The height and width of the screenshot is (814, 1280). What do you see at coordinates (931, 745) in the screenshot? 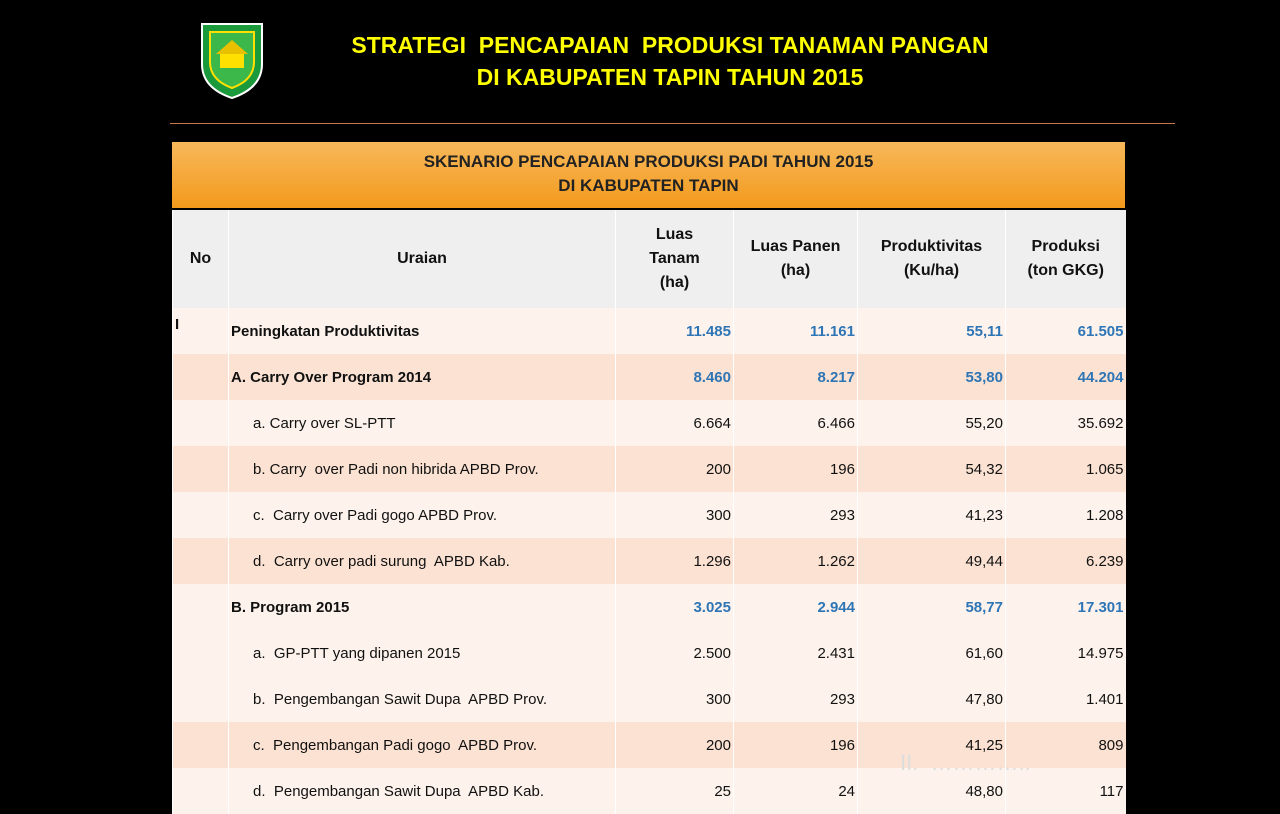
I see `row-value: 41,25` at bounding box center [931, 745].